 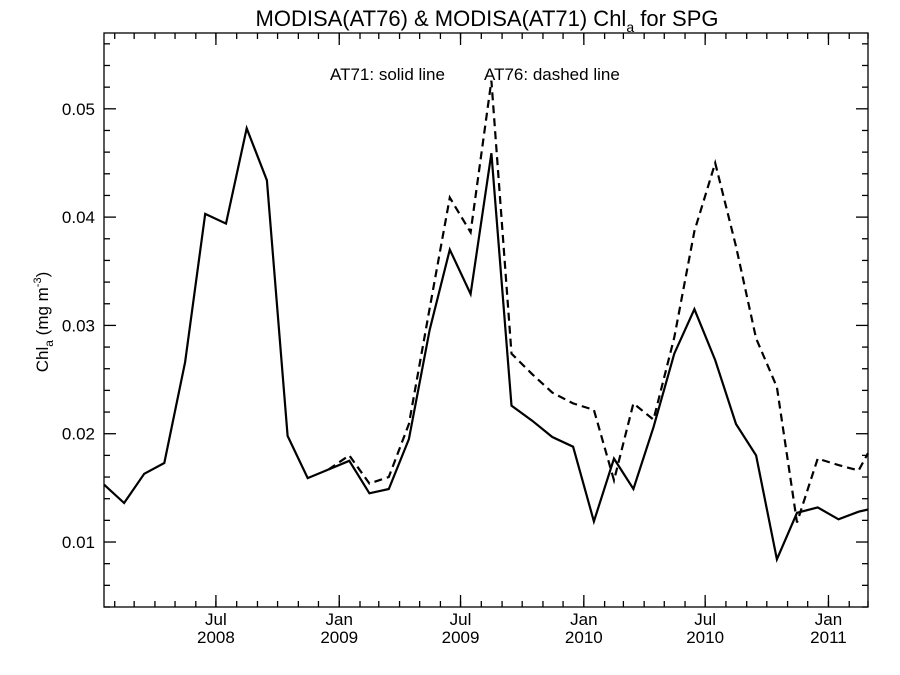 What do you see at coordinates (387, 74) in the screenshot?
I see `legend-solid-text: AT71: solid line` at bounding box center [387, 74].